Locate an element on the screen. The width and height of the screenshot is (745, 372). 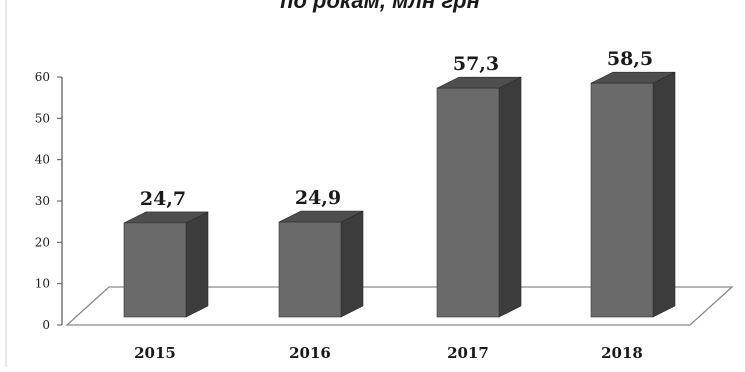
x-tick-label: 2016 is located at coordinates (310, 353).